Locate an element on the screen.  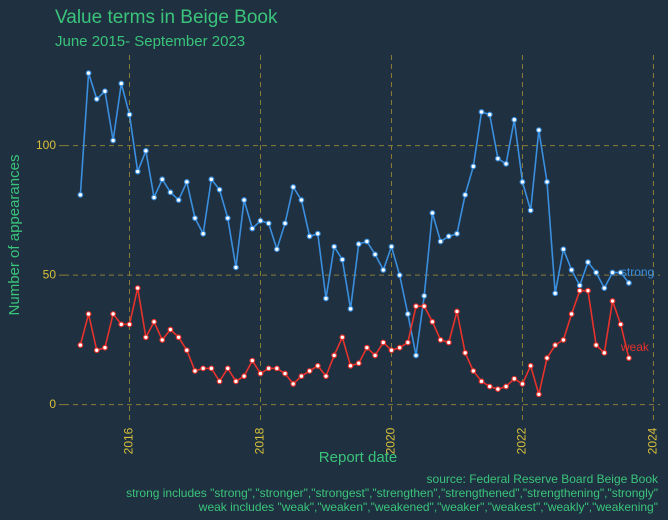
series-label: weak is located at coordinates (635, 347).